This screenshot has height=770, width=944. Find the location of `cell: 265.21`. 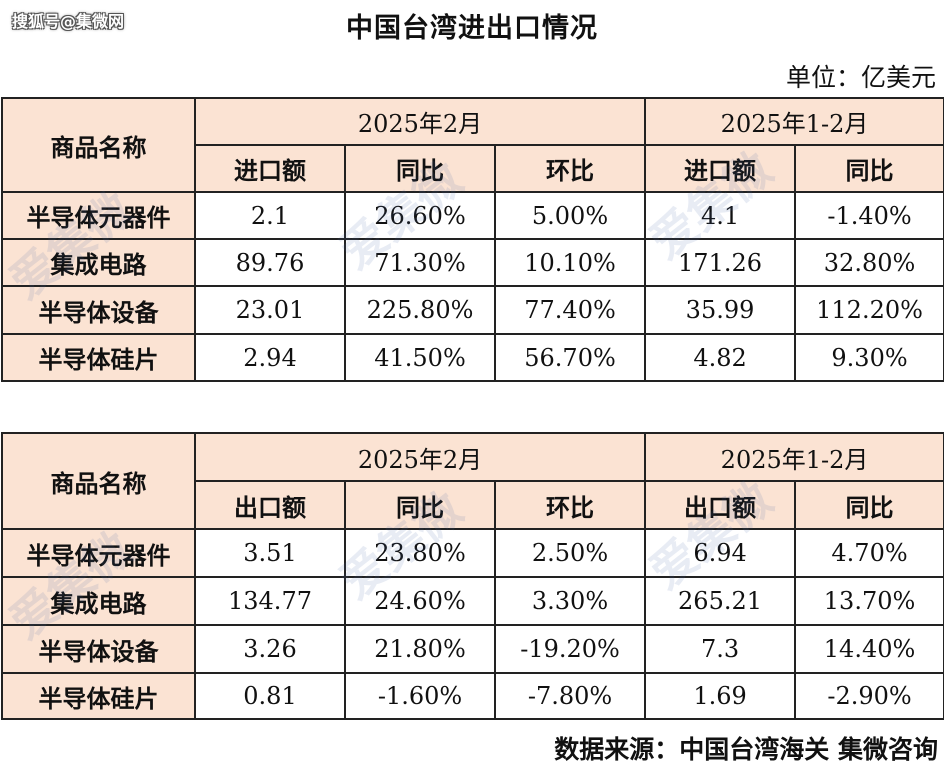

cell: 265.21 is located at coordinates (720, 601).